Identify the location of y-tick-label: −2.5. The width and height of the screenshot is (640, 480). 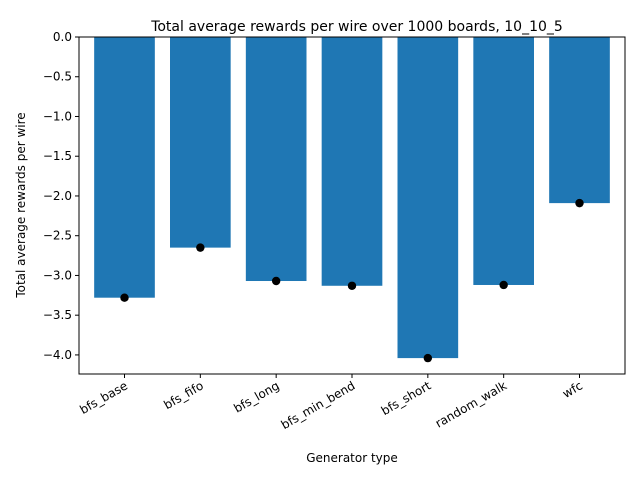
(57, 236).